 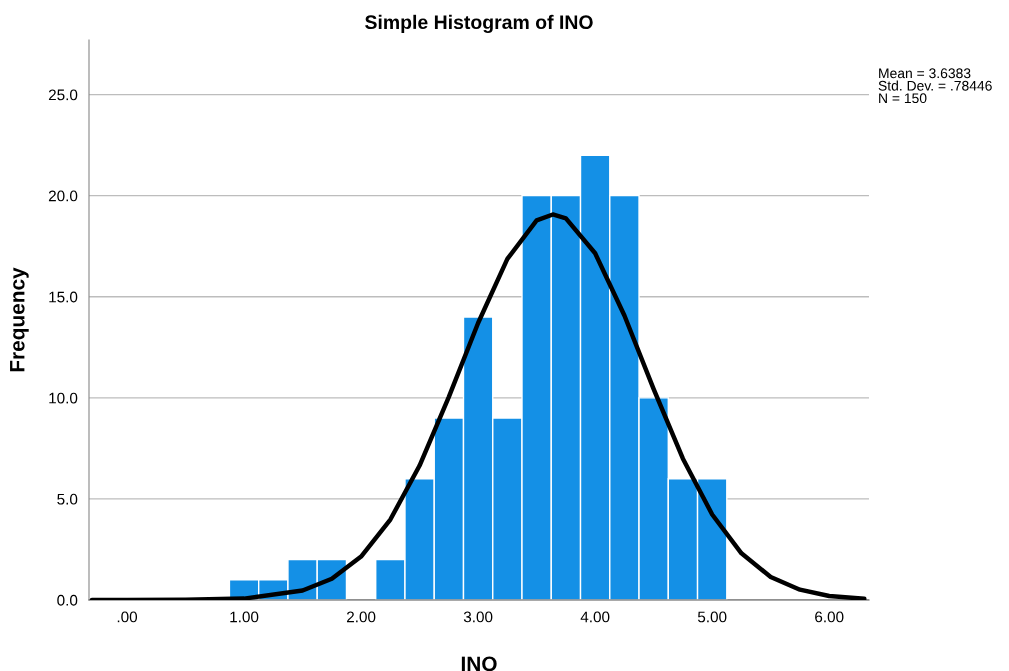 I want to click on y-tick-label: 15.0, so click(x=63, y=297).